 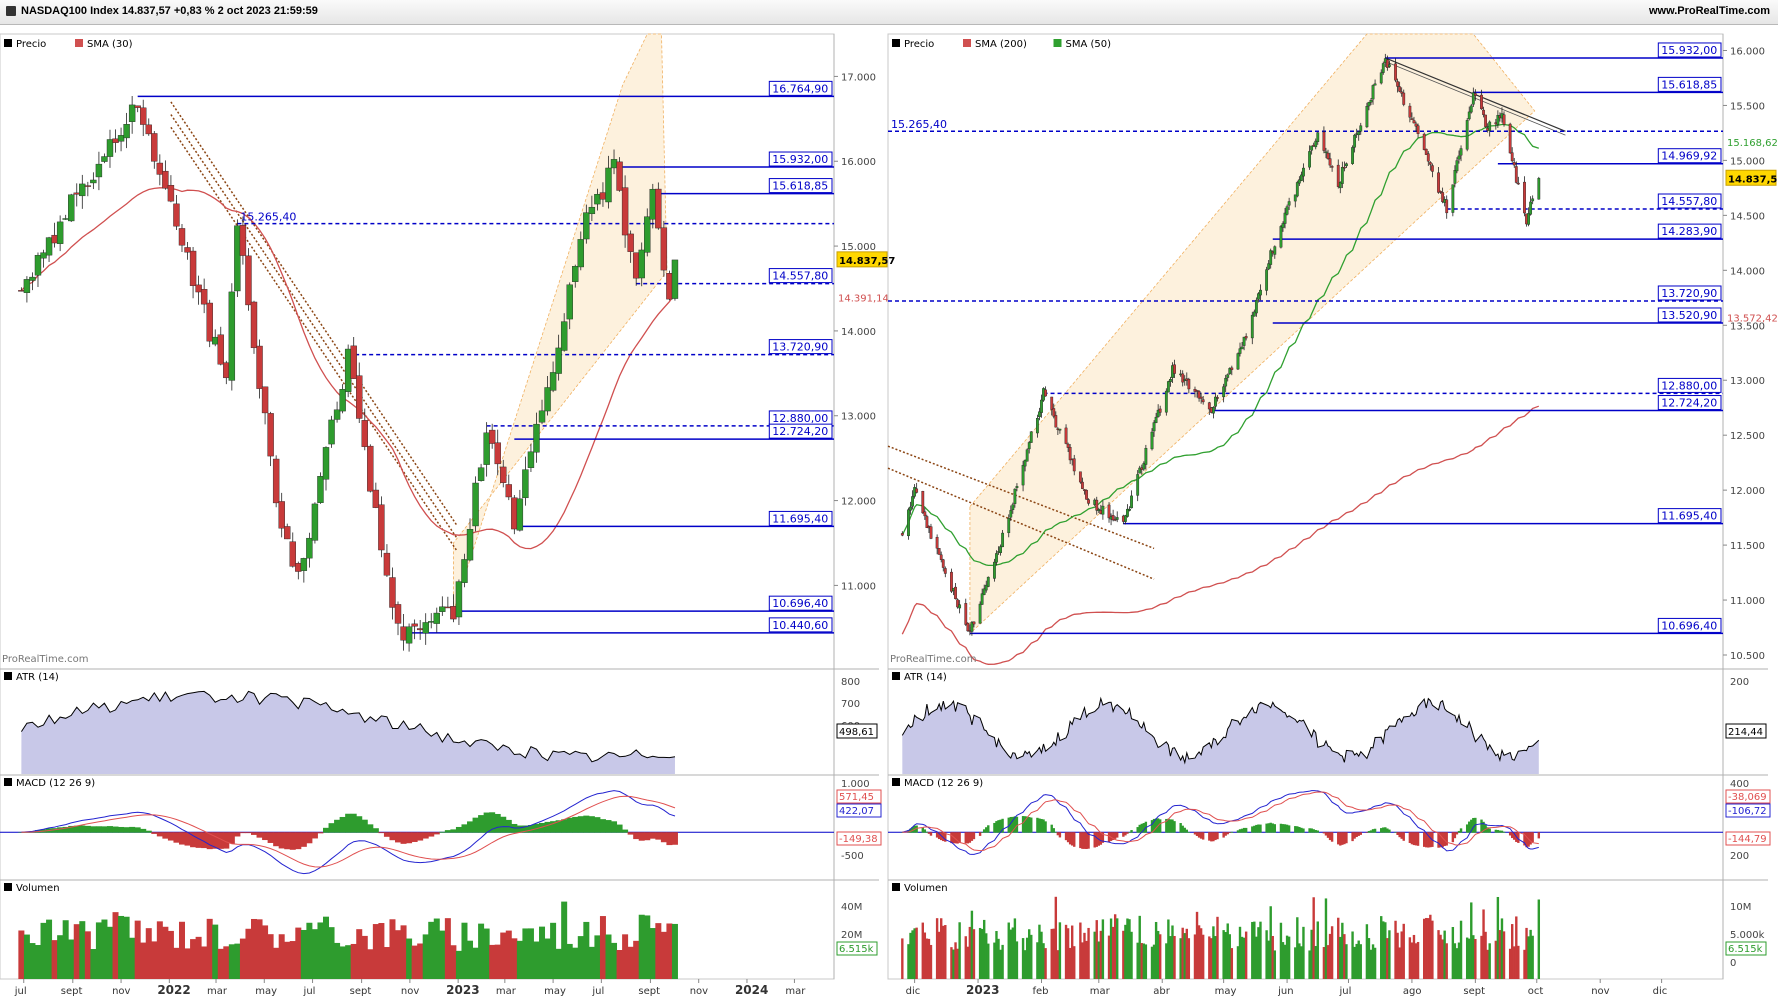 I want to click on downtrend-line, so click(x=1021, y=523).